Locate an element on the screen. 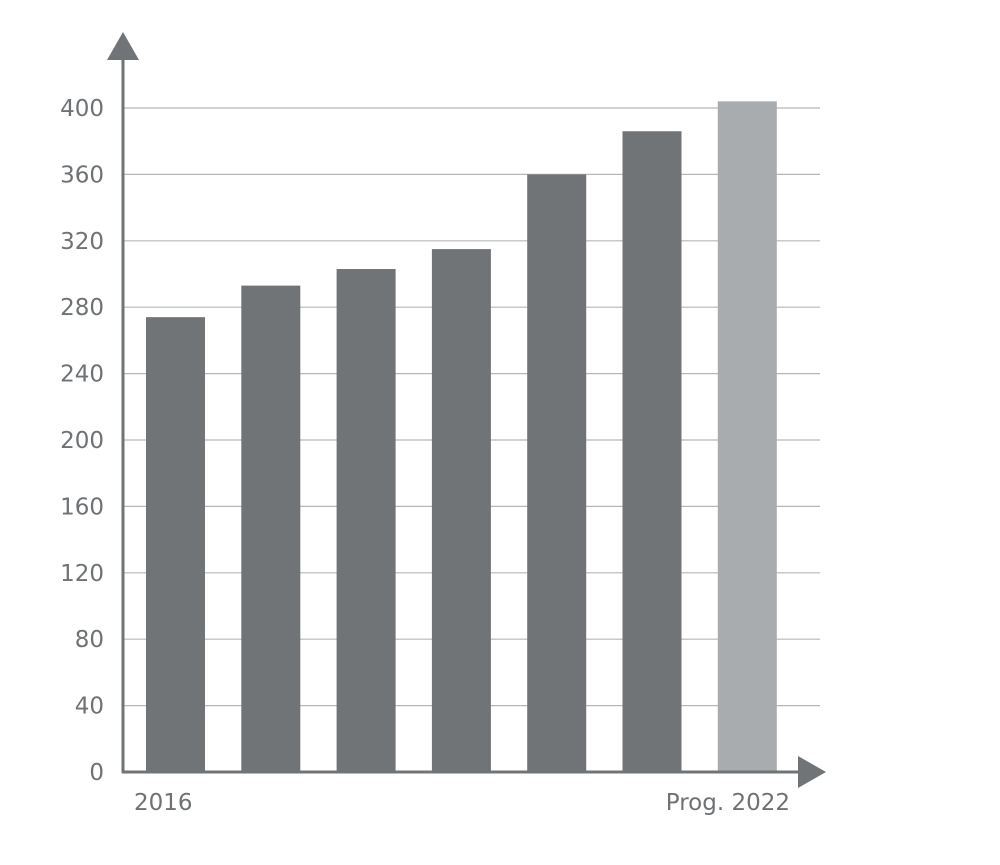  y-tick-labels: 0 40 80 120 160 200 240 280 320 360 400 is located at coordinates (82, 441).